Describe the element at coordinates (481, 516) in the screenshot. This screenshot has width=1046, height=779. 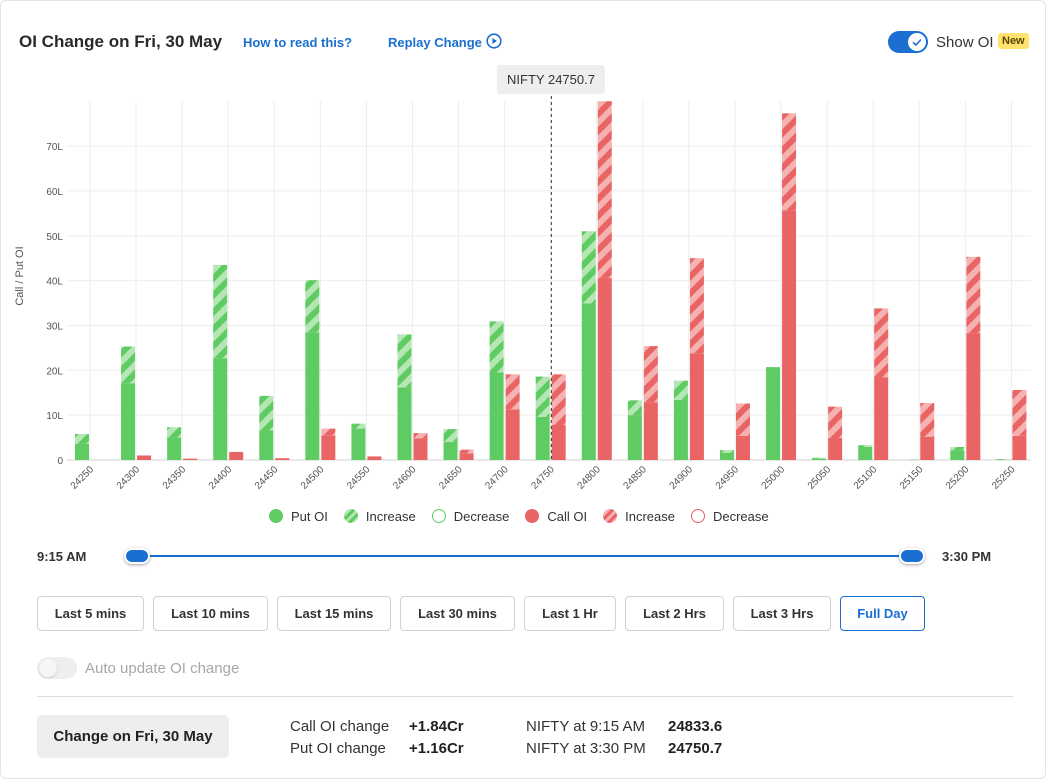
I see `legend-label: Decrease` at that location.